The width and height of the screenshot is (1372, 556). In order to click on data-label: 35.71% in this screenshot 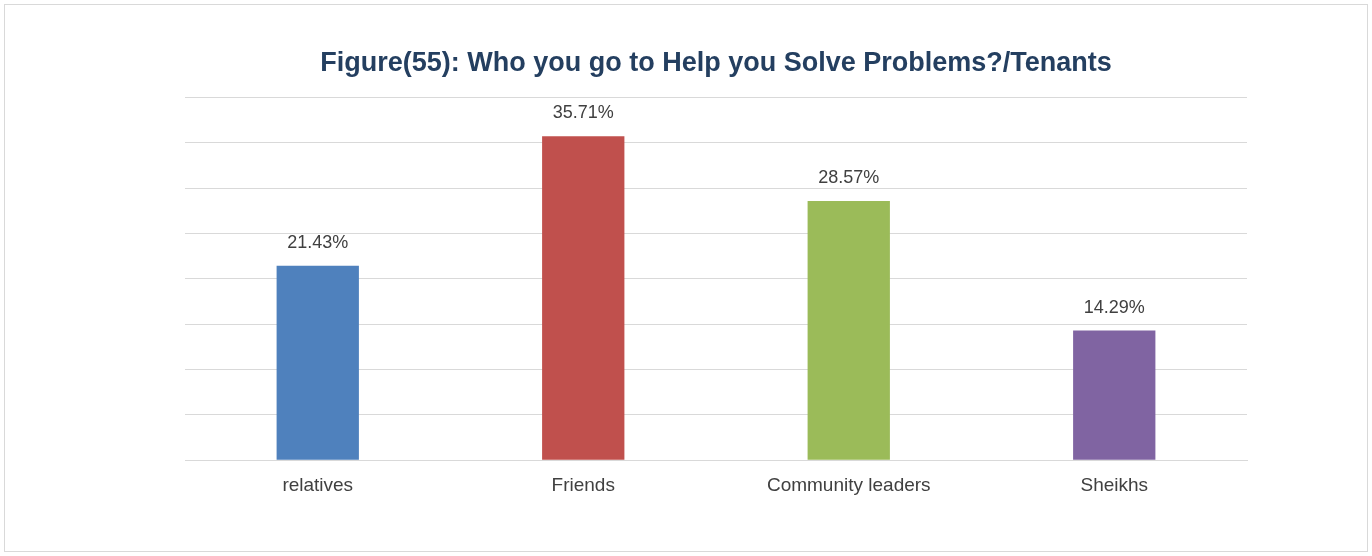, I will do `click(583, 112)`.